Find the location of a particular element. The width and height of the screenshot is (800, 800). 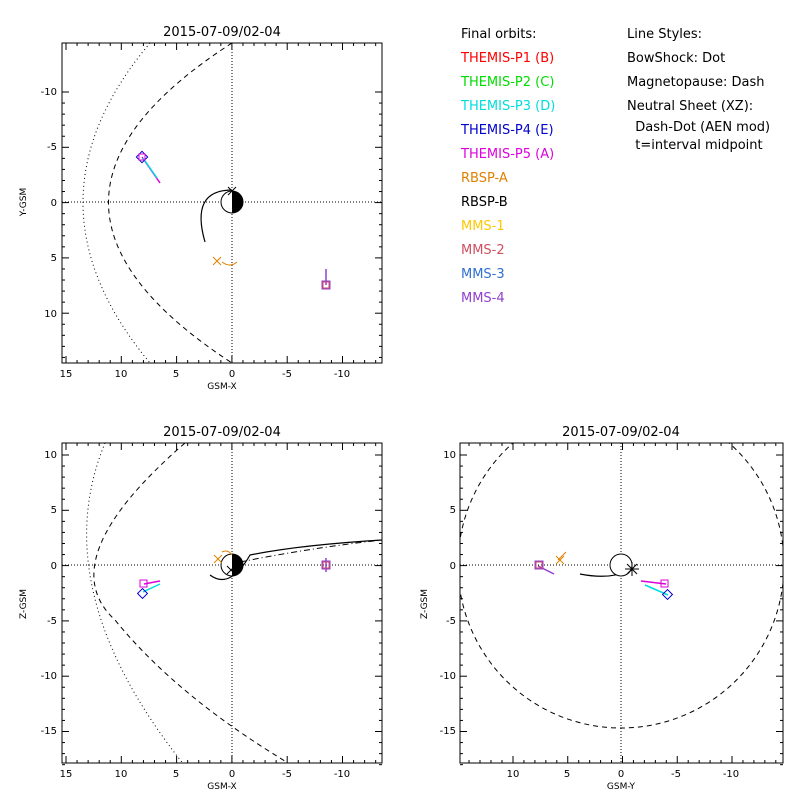

panel-yz-xtick-labels: 10 5 0 -5 -10 is located at coordinates (623, 774).